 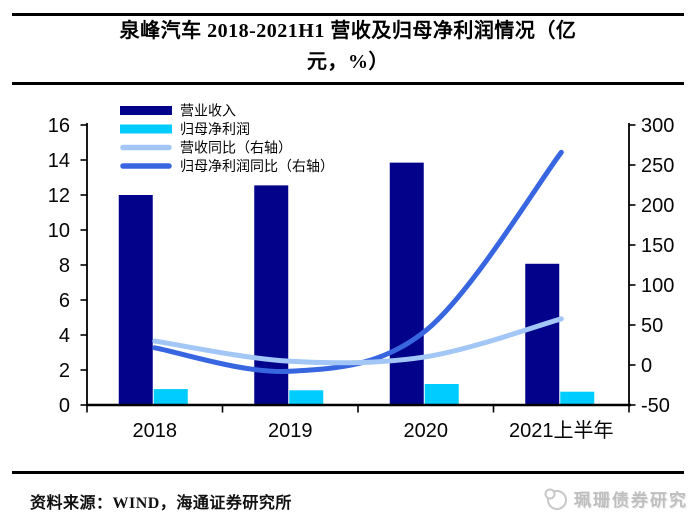 What do you see at coordinates (441, 394) in the screenshot?
I see `bar-归母净利润-2020` at bounding box center [441, 394].